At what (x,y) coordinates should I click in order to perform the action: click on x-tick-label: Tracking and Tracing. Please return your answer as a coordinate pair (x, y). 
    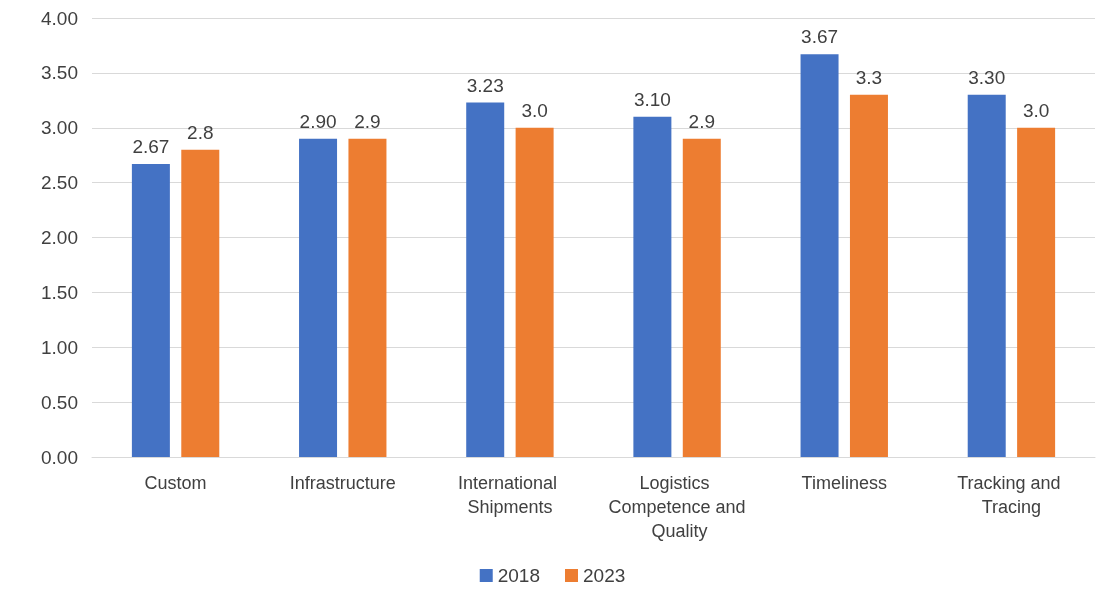
    Looking at the image, I should click on (1011, 495).